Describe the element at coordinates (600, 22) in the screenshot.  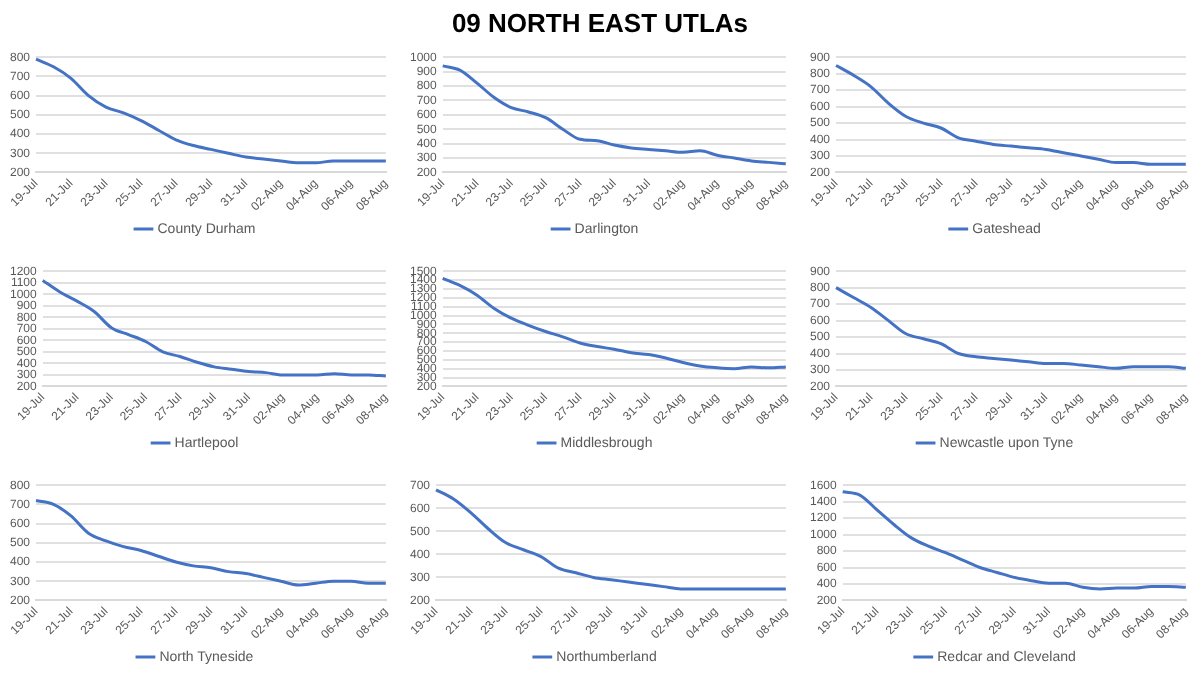
I see `chart-title: 09 NORTH EAST UTLAs` at that location.